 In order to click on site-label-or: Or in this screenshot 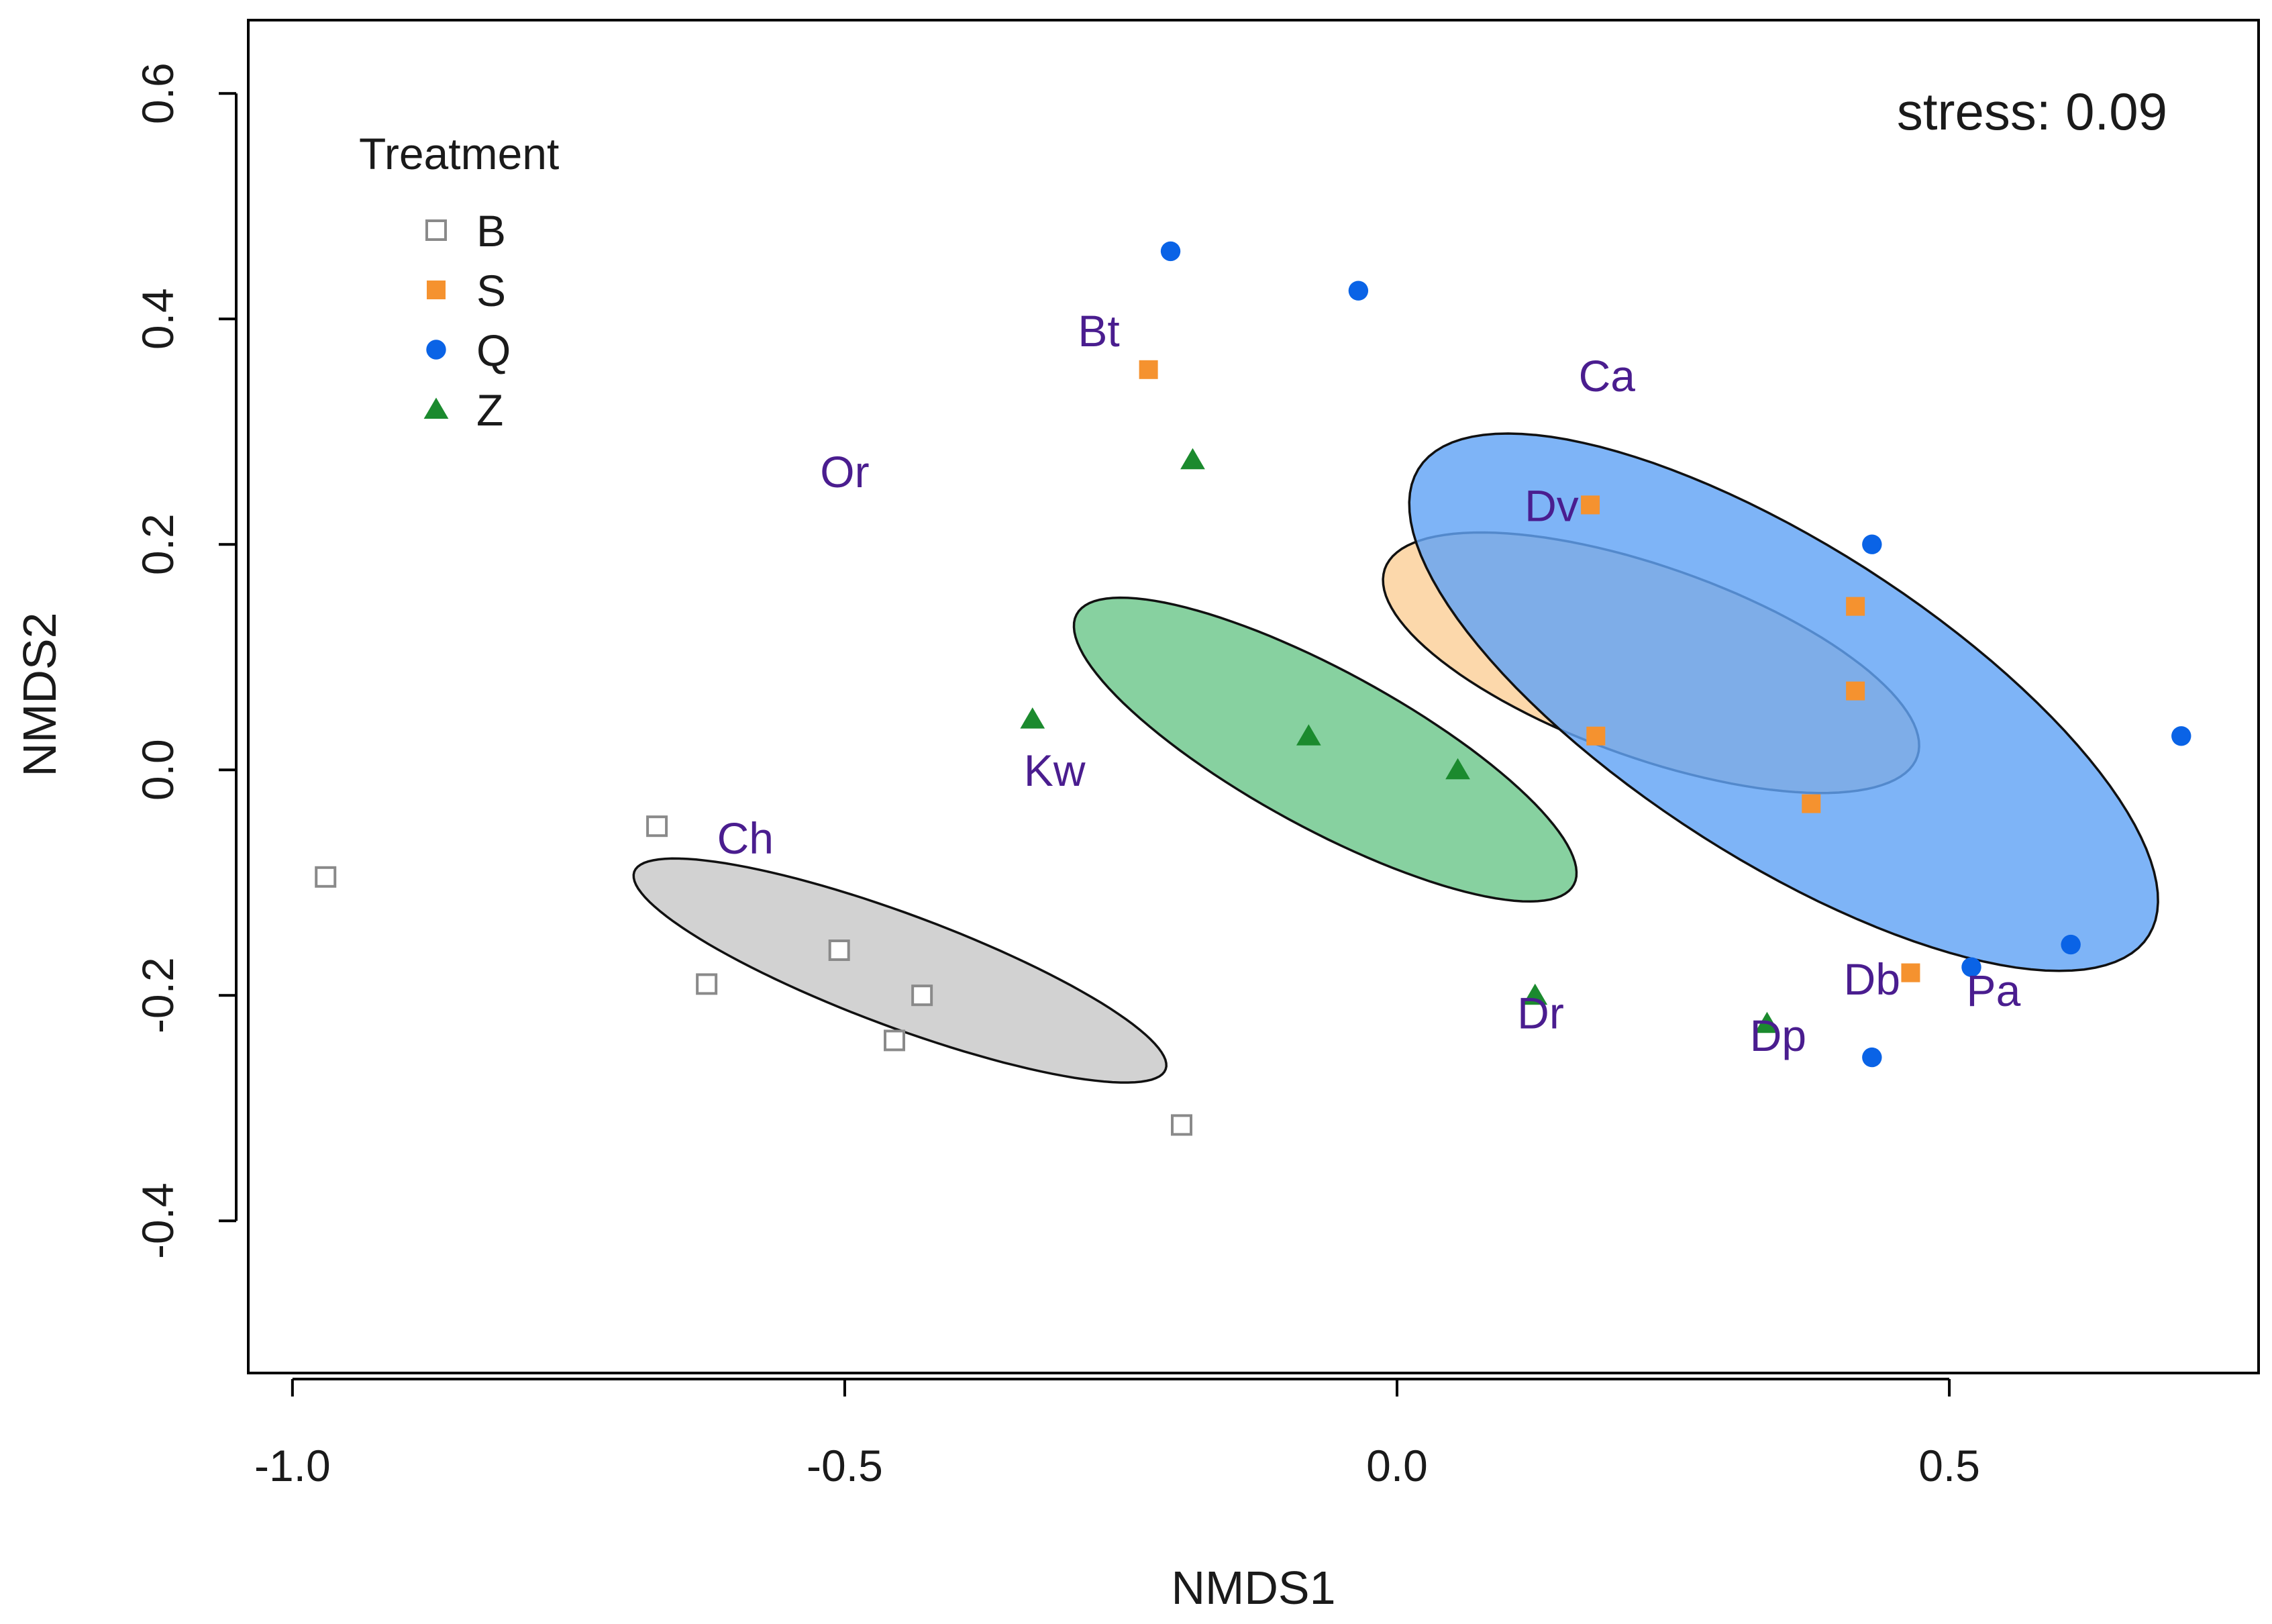, I will do `click(844, 472)`.